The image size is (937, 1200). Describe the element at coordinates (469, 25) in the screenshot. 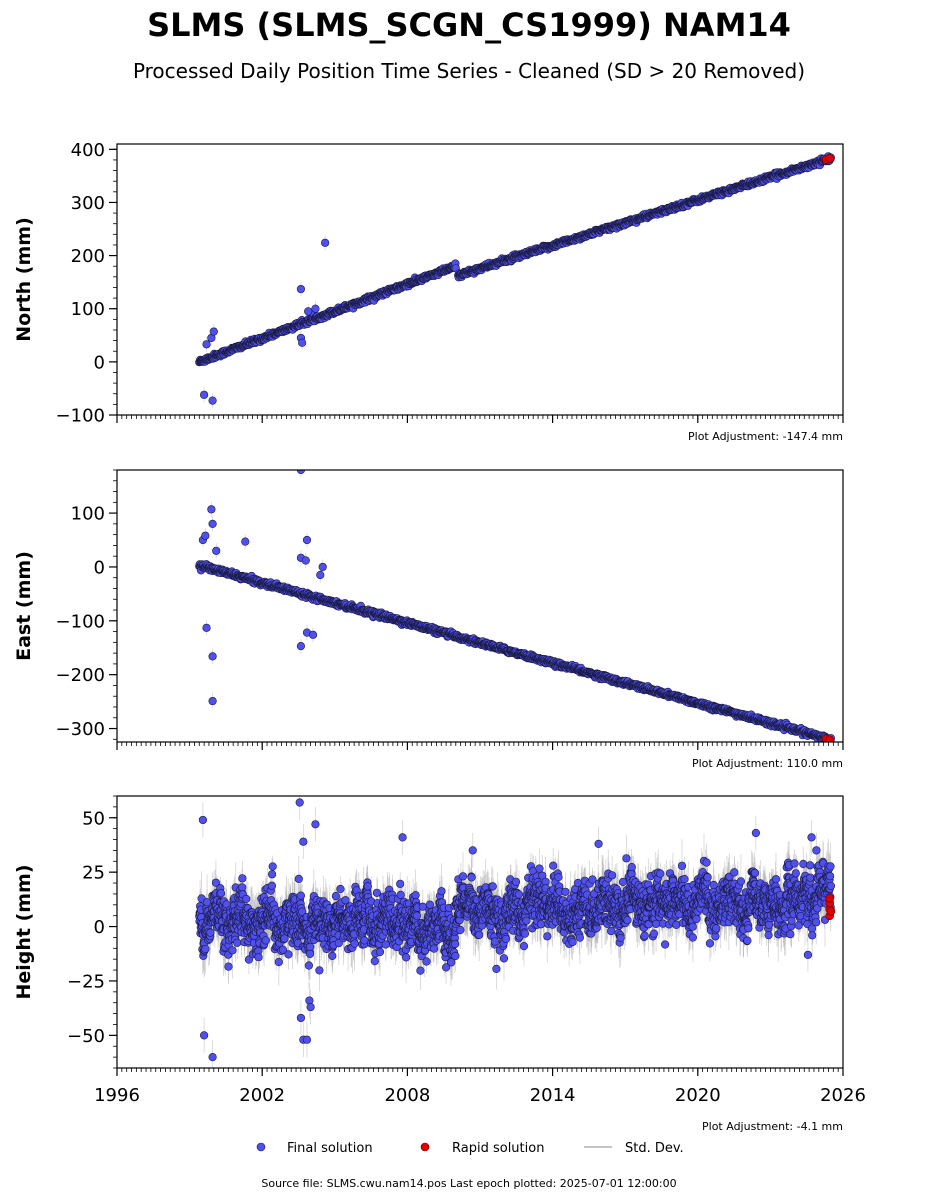

I see `page-title: SLMS (SLMS_SCGN_CS1999) NAM14` at that location.